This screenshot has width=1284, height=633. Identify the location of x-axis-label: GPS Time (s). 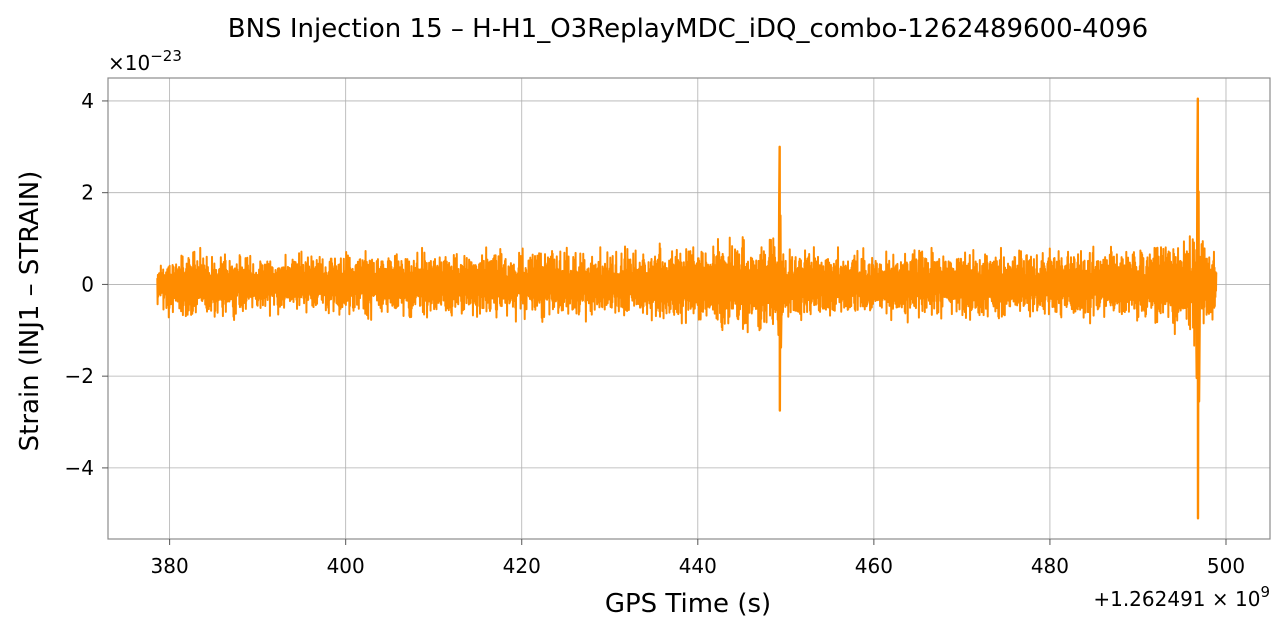
(688, 604).